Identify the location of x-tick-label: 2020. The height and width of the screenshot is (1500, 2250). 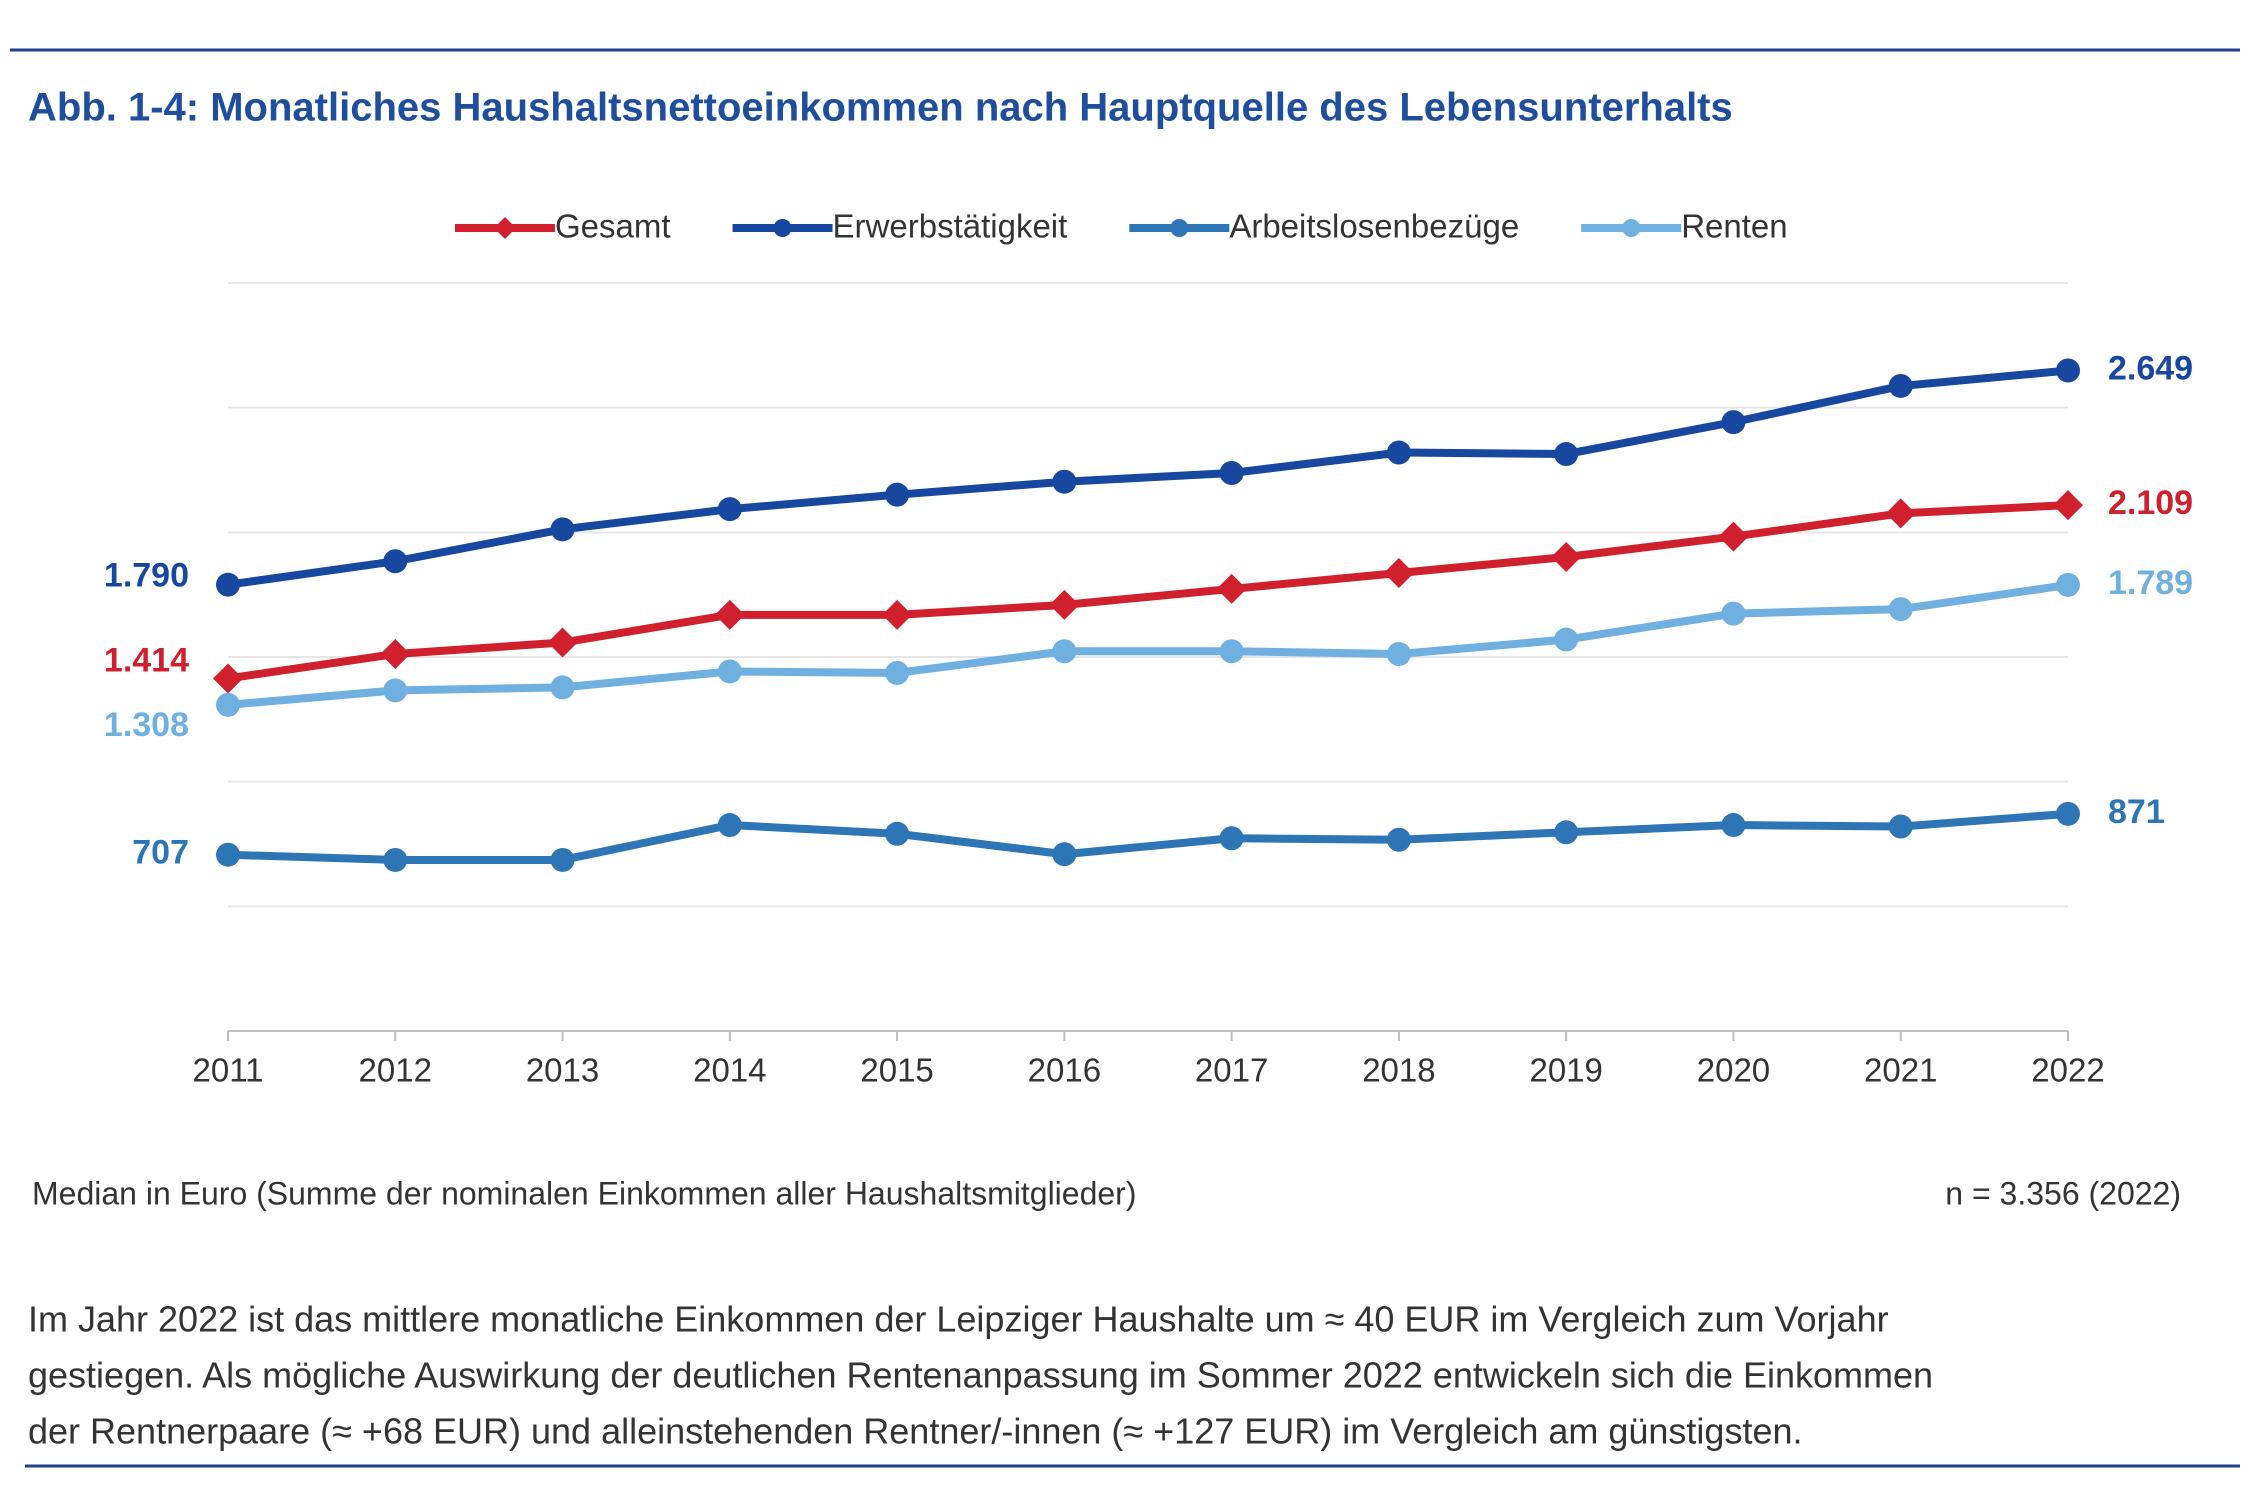
(1733, 1070).